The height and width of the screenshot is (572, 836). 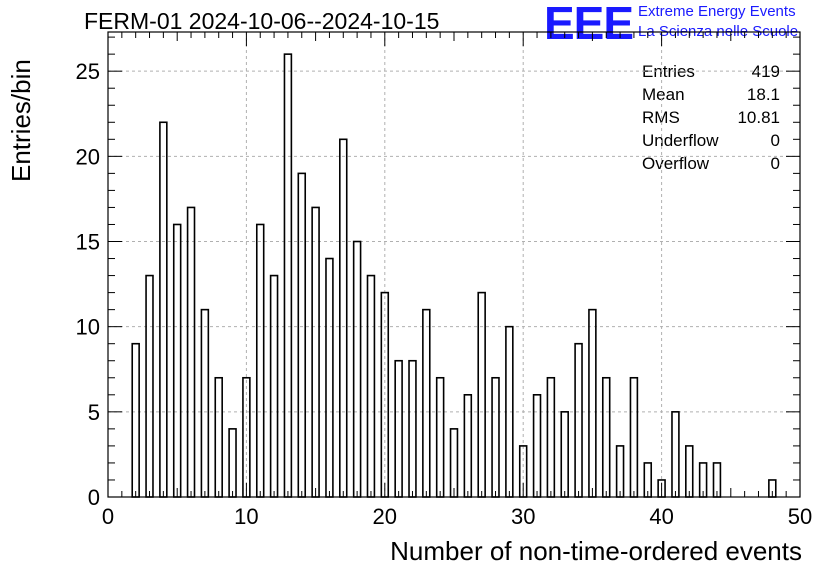 What do you see at coordinates (88, 327) in the screenshot?
I see `y-tick-label: 10` at bounding box center [88, 327].